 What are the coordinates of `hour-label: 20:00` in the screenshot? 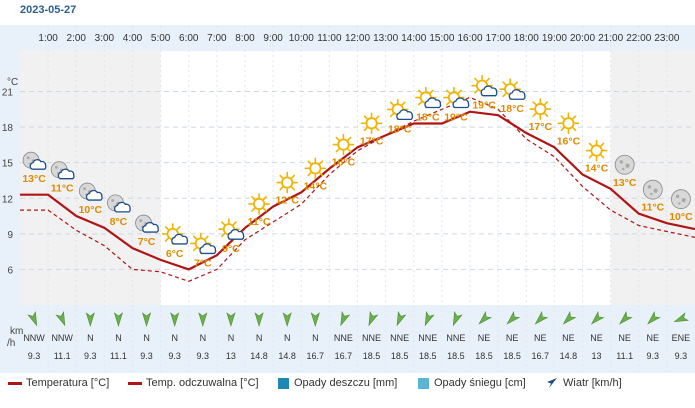 It's located at (582, 38).